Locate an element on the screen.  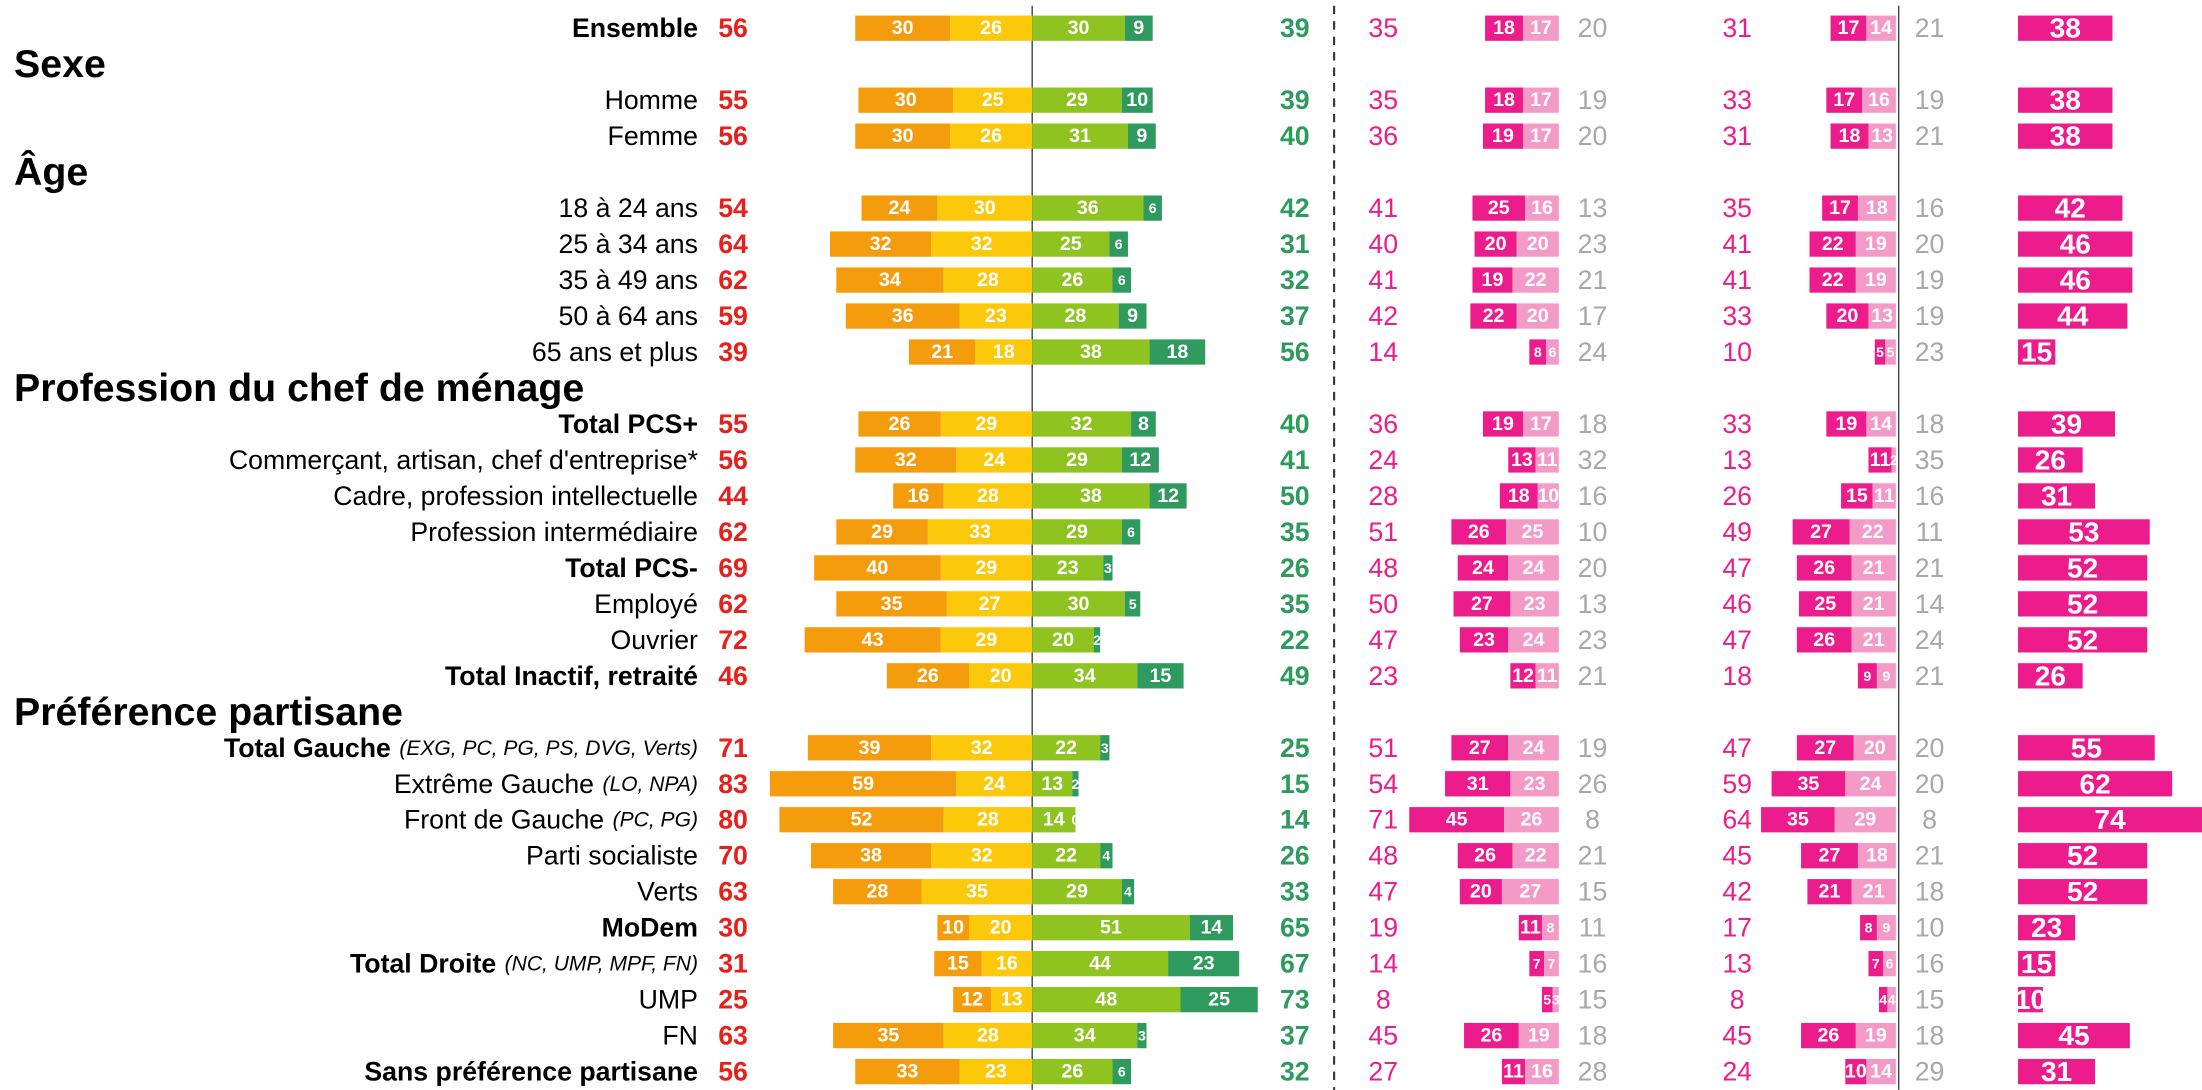
label-text: 35 à 49 ans is located at coordinates (628, 280).